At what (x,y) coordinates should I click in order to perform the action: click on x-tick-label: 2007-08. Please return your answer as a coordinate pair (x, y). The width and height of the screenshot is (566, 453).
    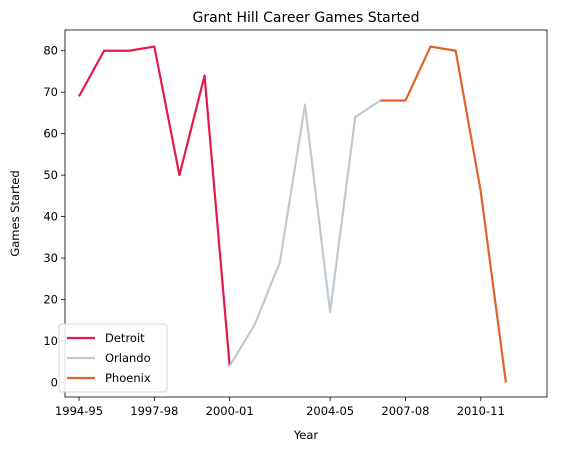
    Looking at the image, I should click on (405, 411).